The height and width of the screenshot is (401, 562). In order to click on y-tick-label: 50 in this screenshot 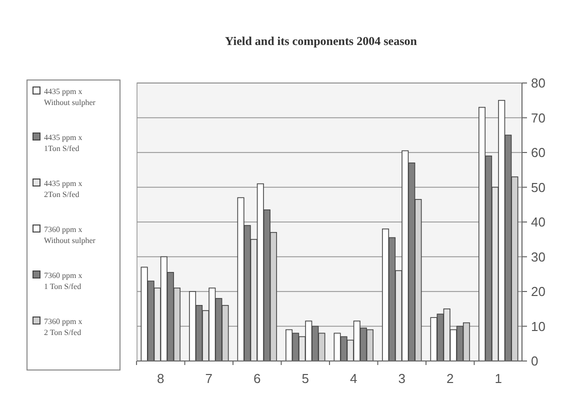, I will do `click(538, 187)`.